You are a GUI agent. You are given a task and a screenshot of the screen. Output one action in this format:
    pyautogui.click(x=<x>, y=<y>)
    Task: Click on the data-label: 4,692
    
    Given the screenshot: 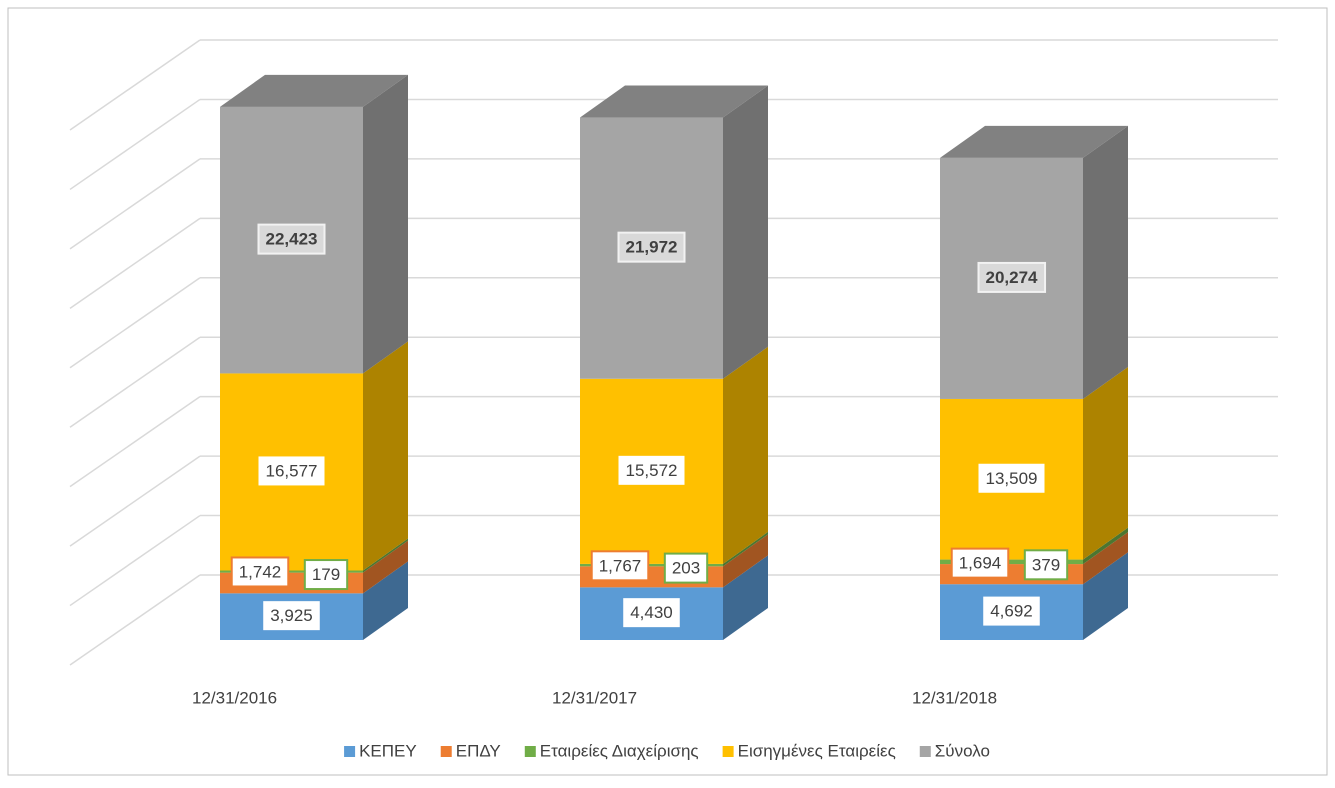 What is the action you would take?
    pyautogui.click(x=1011, y=611)
    